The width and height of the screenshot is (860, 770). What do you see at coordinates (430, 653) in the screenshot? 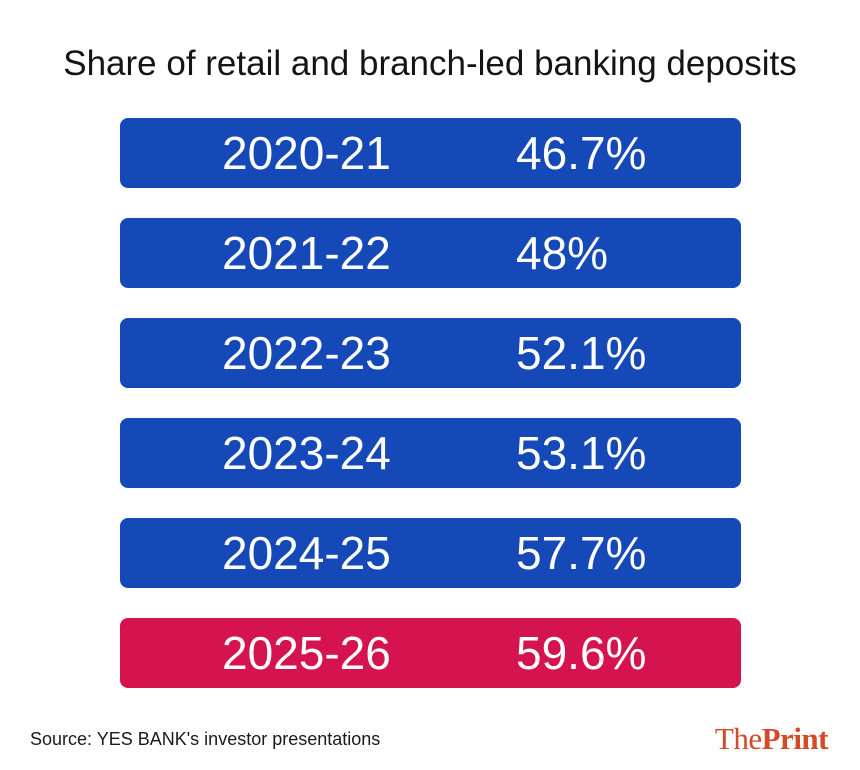
I see `data-row-2025-26: 2025-26 59.6%` at bounding box center [430, 653].